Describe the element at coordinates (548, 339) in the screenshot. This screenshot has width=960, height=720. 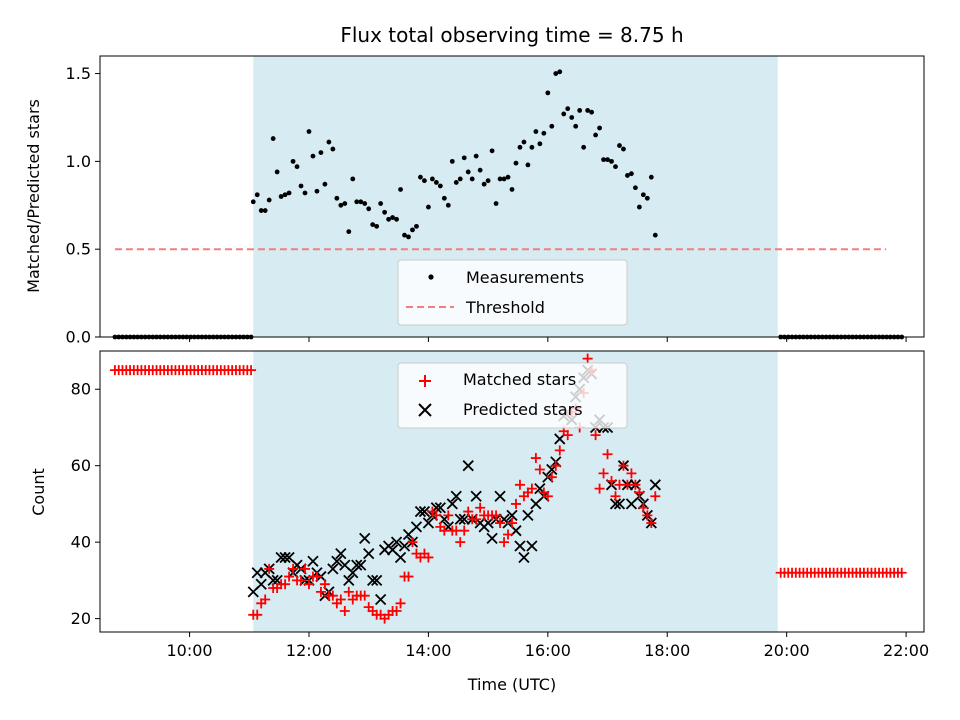
I see `top-x-ticks` at that location.